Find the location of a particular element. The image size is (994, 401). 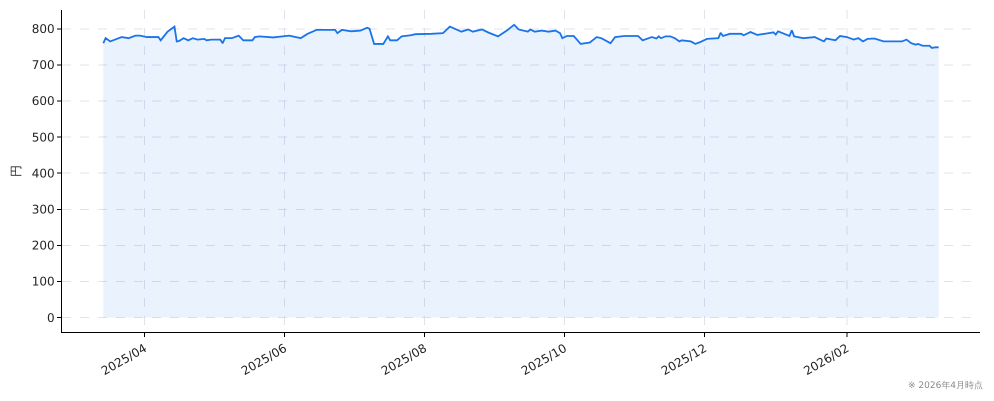

y-tick-label: 100 is located at coordinates (43, 281).